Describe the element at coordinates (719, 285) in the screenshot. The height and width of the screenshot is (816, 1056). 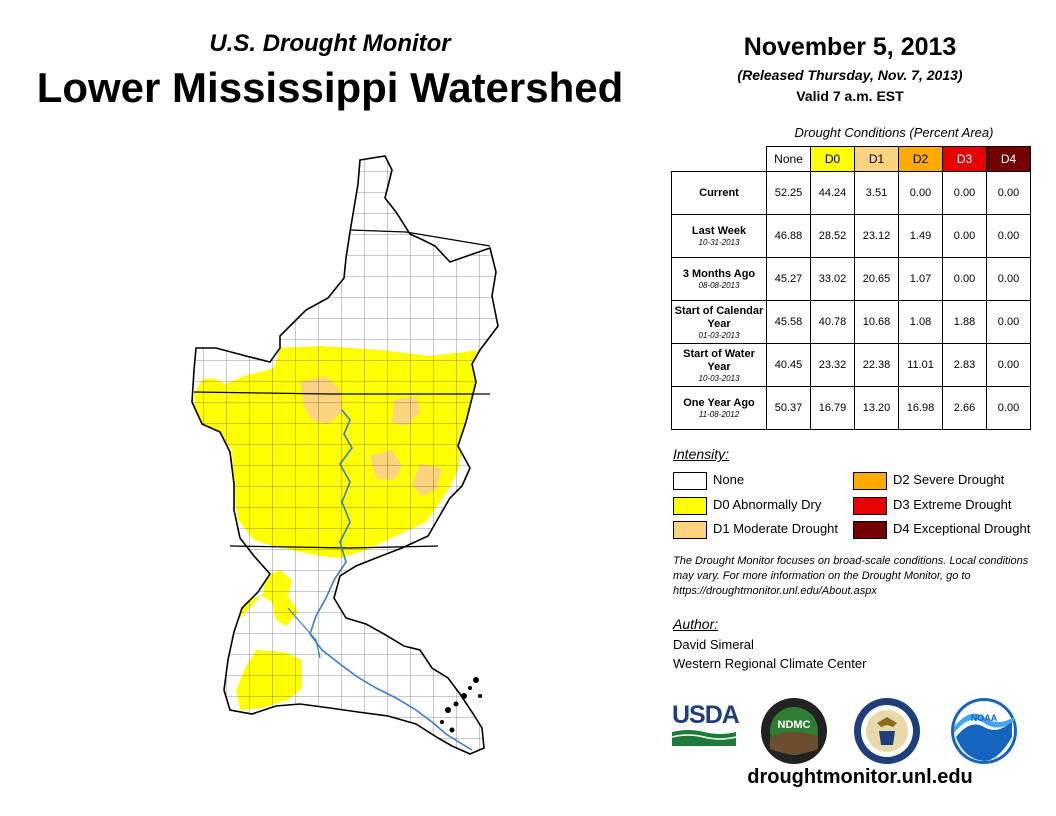
I see `row-date: 08-08-2013` at that location.